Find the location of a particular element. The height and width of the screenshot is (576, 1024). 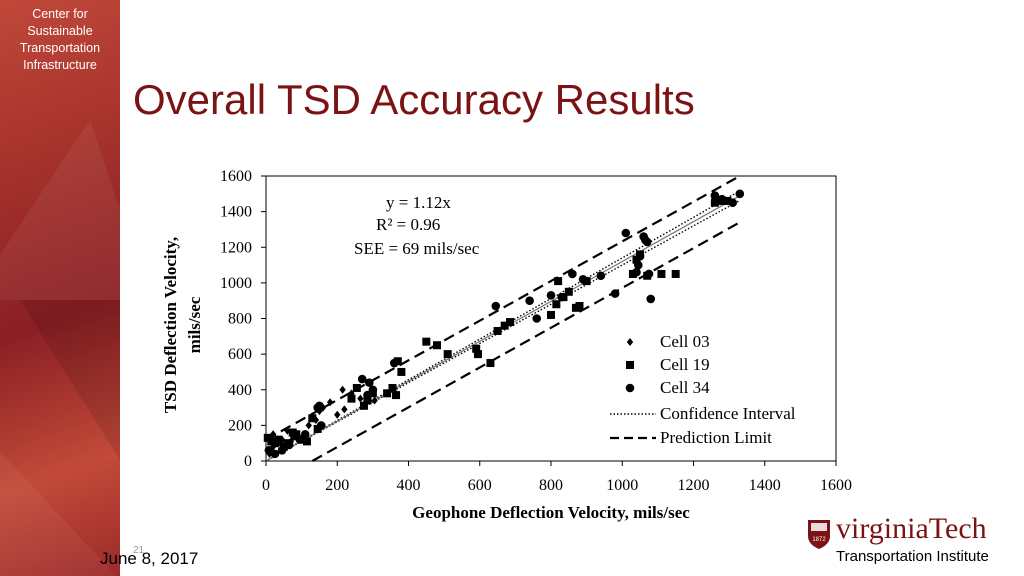

x-tick-label: 200 is located at coordinates (337, 485).